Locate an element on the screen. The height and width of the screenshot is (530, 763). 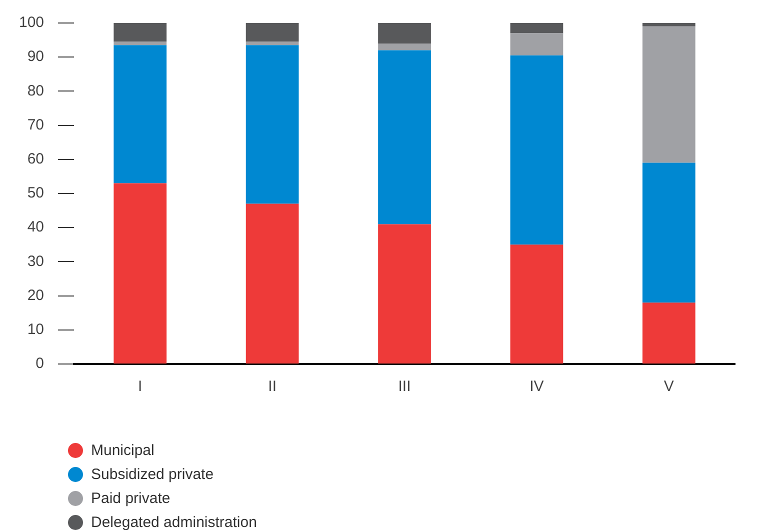
legend-label: Subsidized private is located at coordinates (152, 474).